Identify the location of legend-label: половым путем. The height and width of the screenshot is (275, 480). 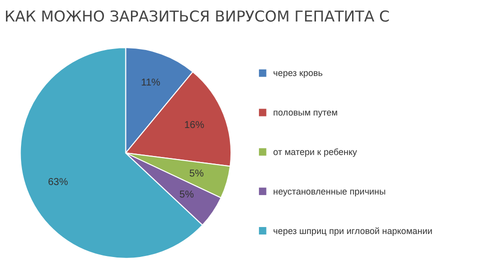
(305, 113).